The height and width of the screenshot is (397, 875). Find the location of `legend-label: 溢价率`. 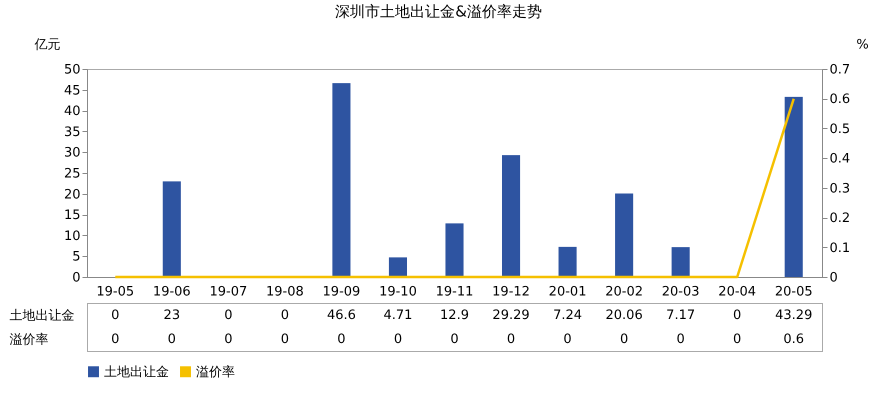

legend-label: 溢价率 is located at coordinates (215, 372).